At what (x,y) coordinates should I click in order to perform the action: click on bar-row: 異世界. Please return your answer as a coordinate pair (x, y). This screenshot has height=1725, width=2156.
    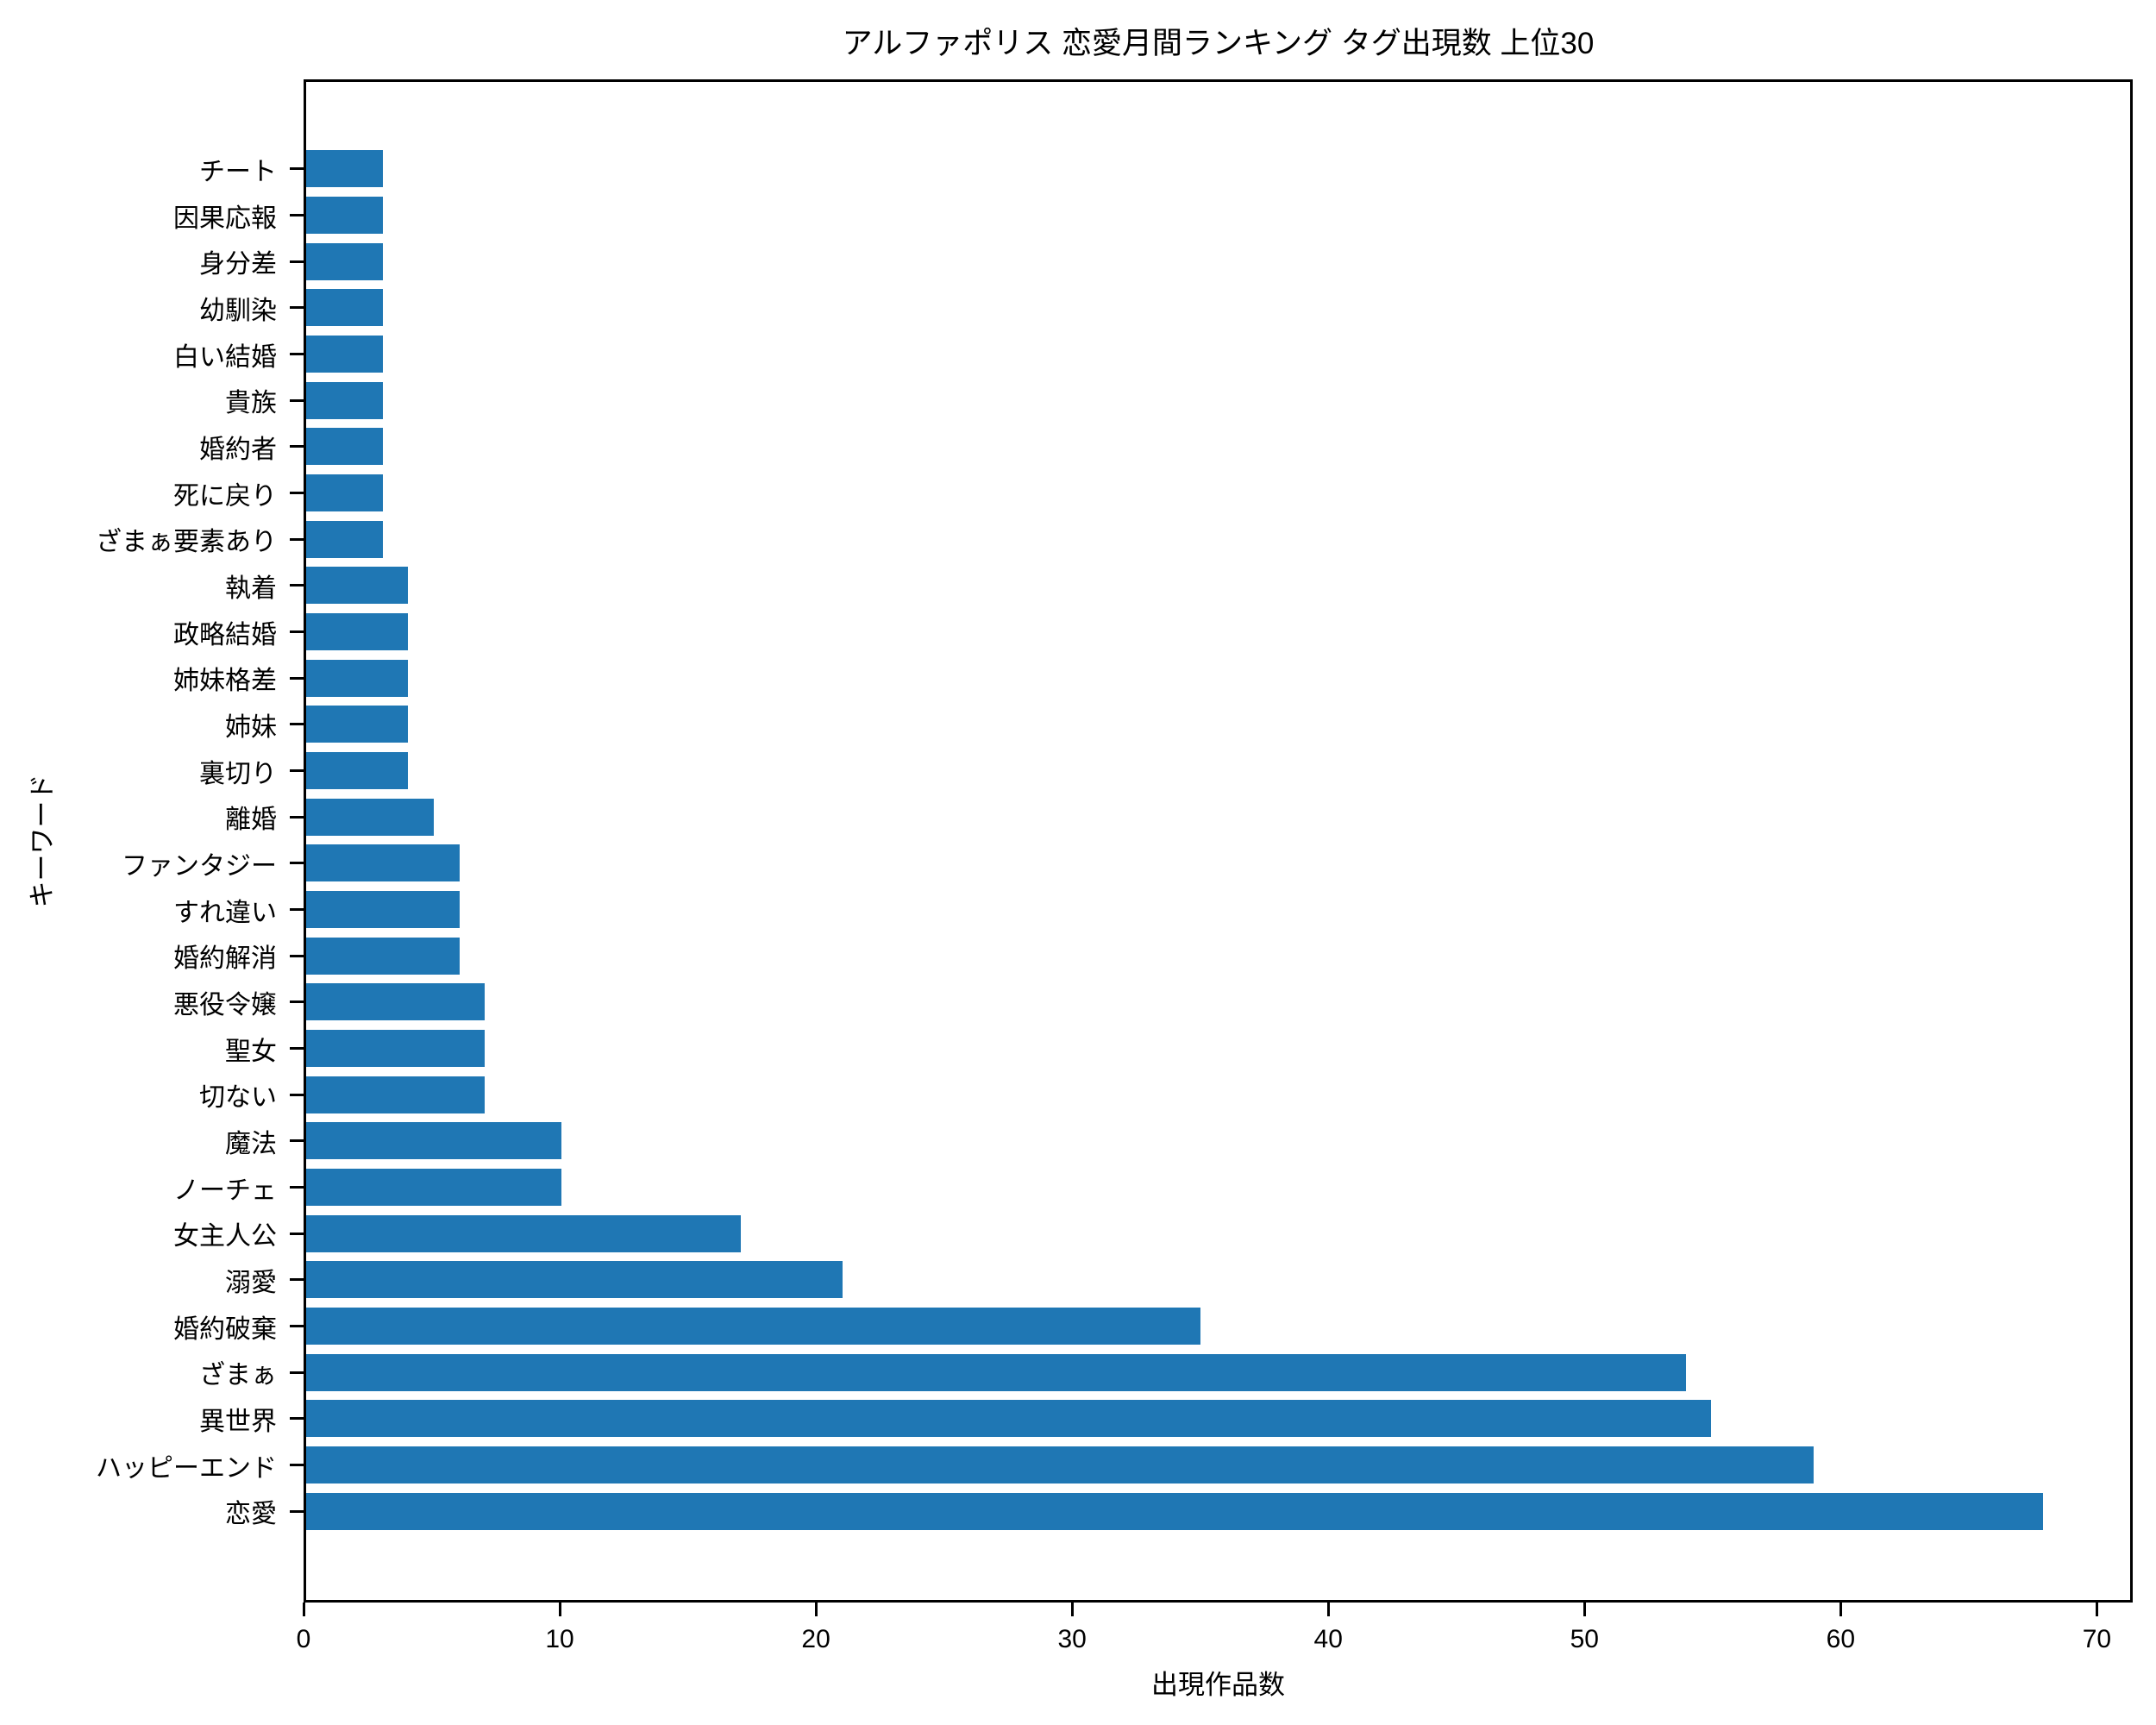
    Looking at the image, I should click on (1164, 1419).